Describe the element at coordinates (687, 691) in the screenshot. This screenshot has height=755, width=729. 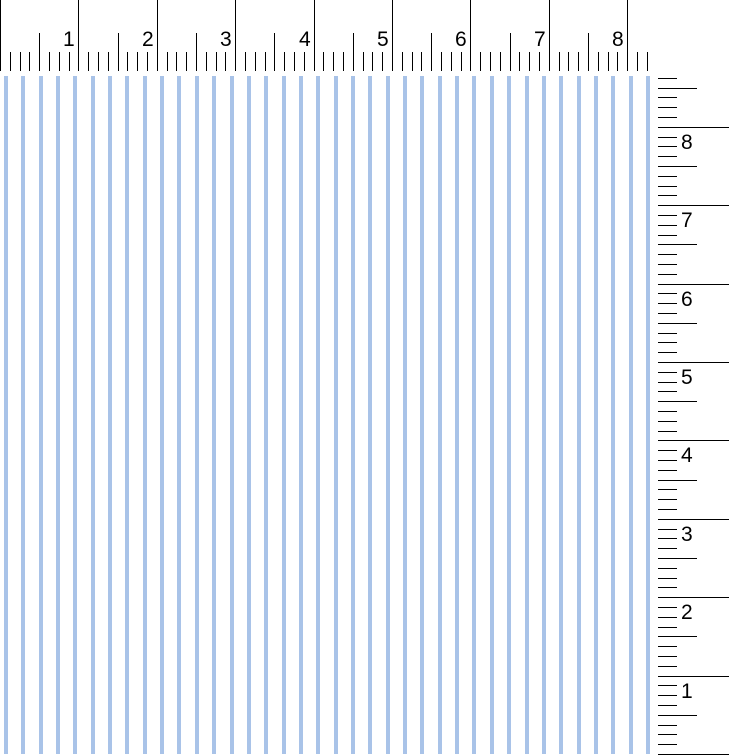
I see `ruler-label: 1` at that location.